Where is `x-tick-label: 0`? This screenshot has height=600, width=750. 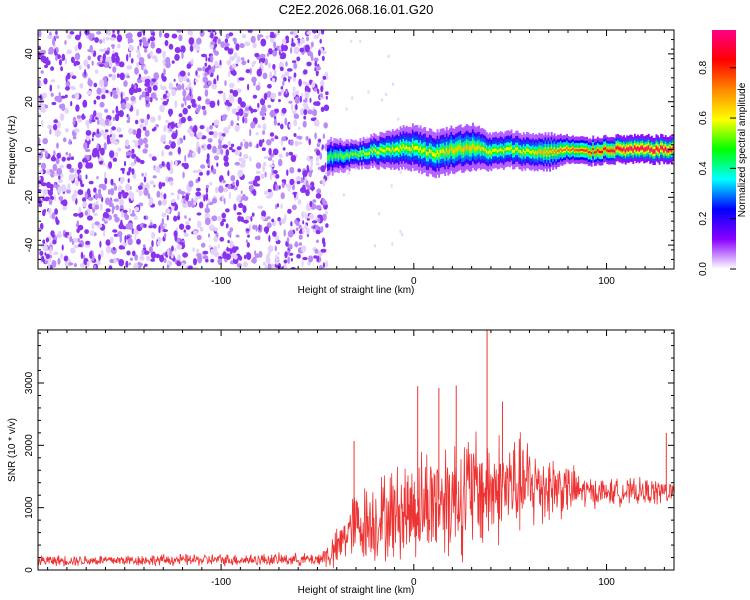
x-tick-label: 0 is located at coordinates (414, 582).